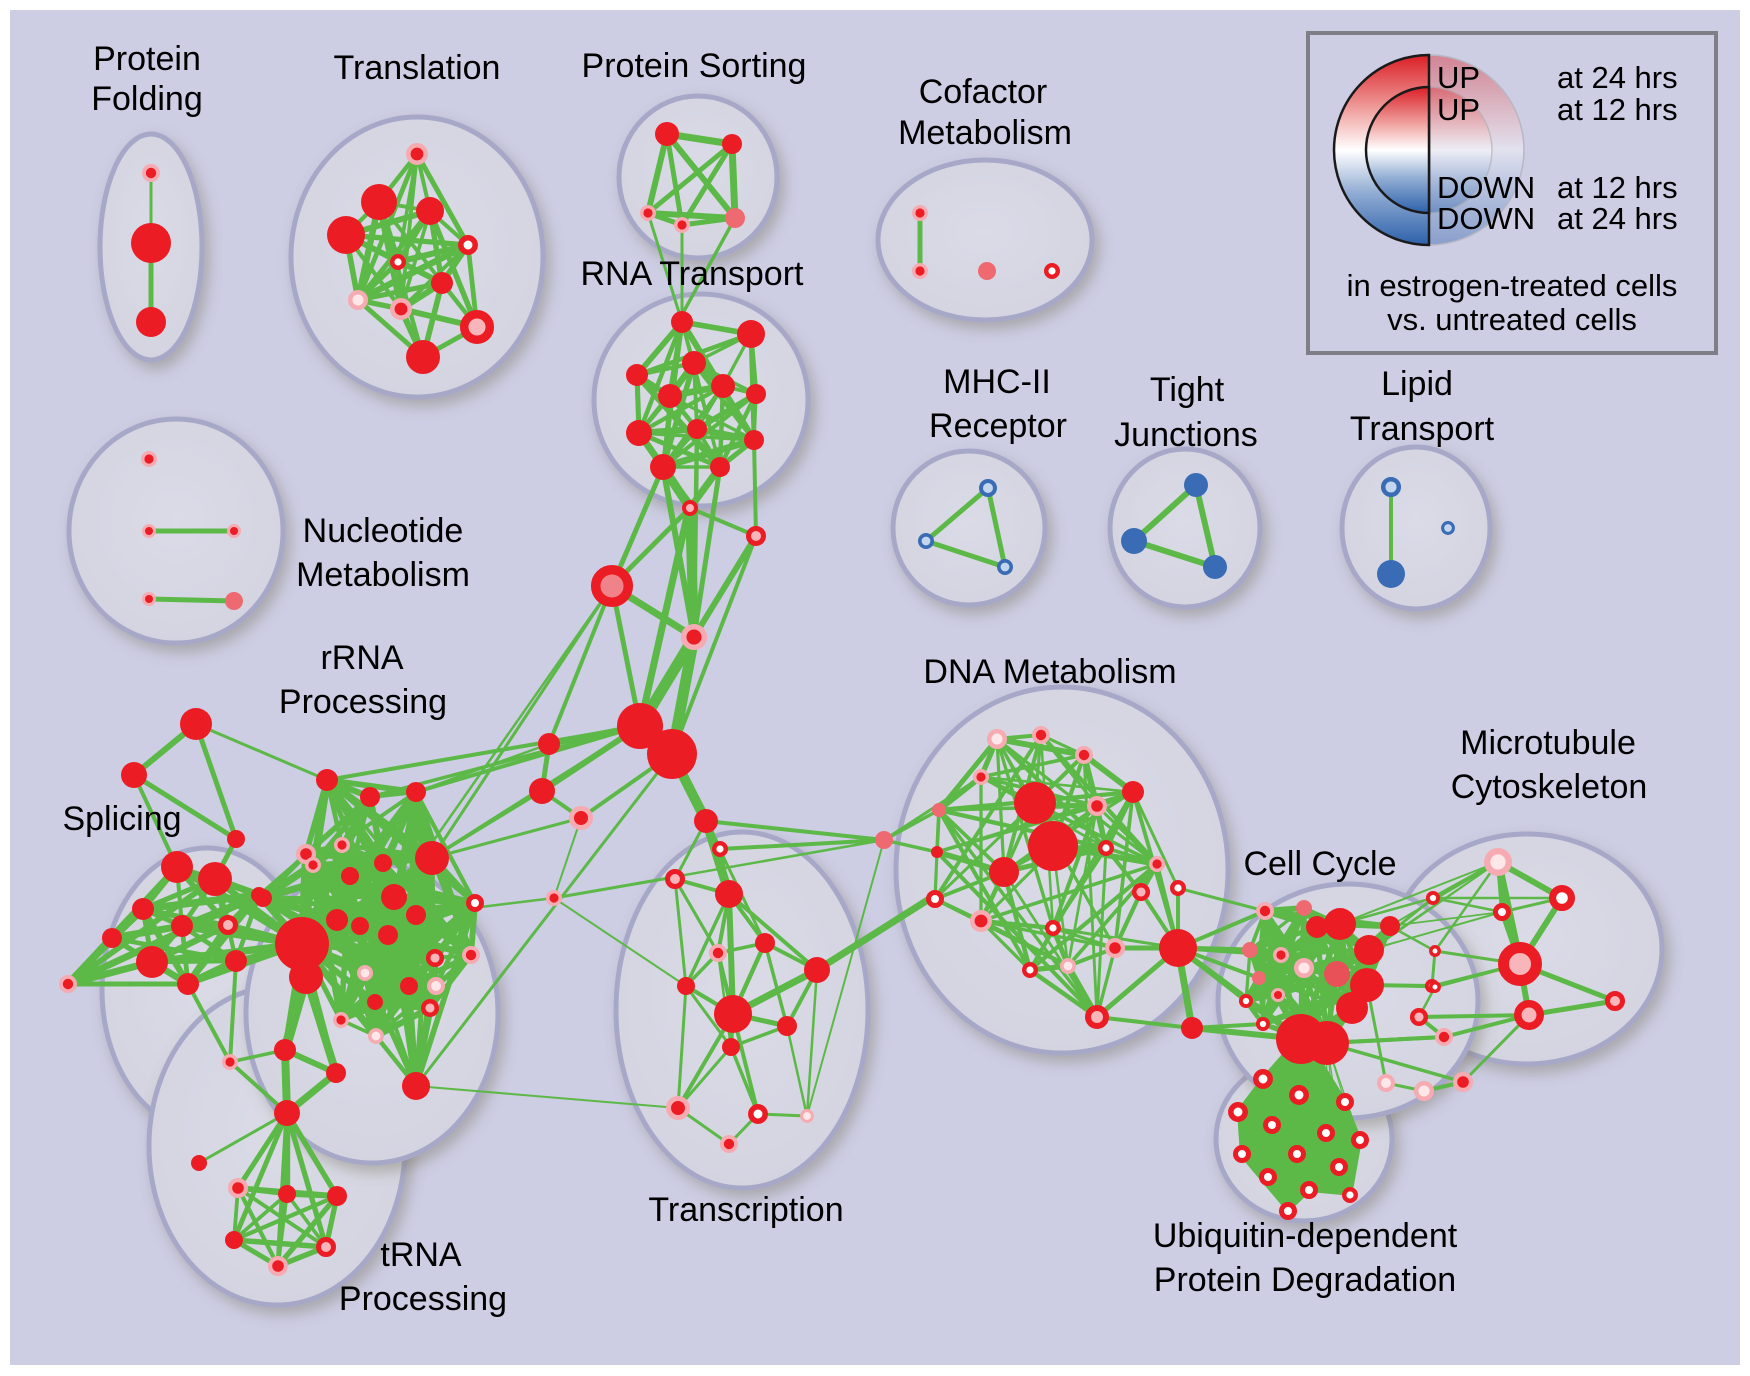 Image resolution: width=1750 pixels, height=1376 pixels. What do you see at coordinates (694, 66) in the screenshot?
I see `svg-text: Protein Sorting` at bounding box center [694, 66].